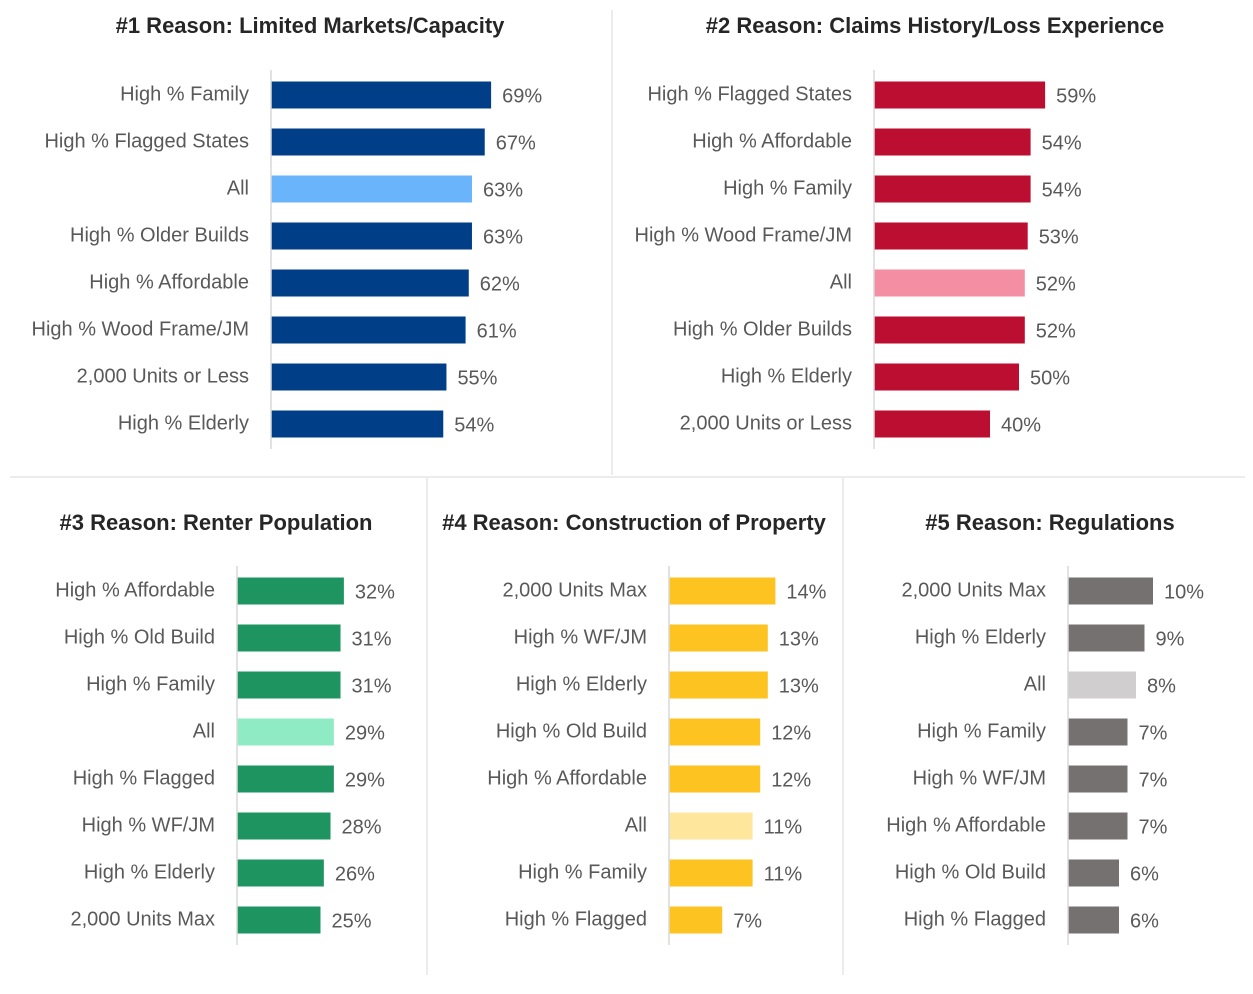 Image resolution: width=1253 pixels, height=994 pixels. What do you see at coordinates (1076, 96) in the screenshot?
I see `value-label: 59%` at bounding box center [1076, 96].